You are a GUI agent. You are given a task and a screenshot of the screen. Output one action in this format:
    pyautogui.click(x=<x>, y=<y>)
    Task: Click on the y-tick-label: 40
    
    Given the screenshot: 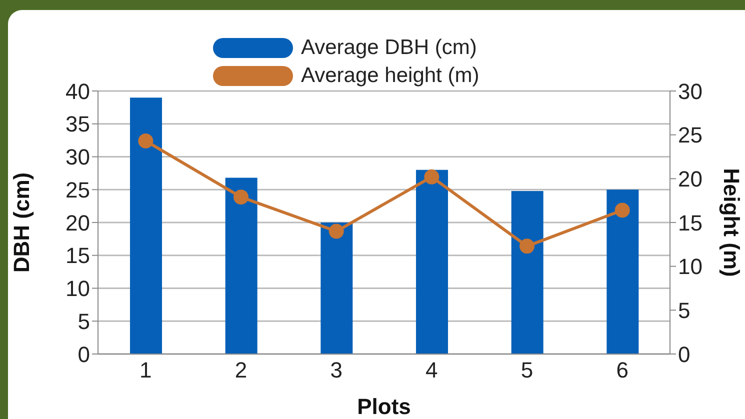 What is the action you would take?
    pyautogui.click(x=78, y=91)
    